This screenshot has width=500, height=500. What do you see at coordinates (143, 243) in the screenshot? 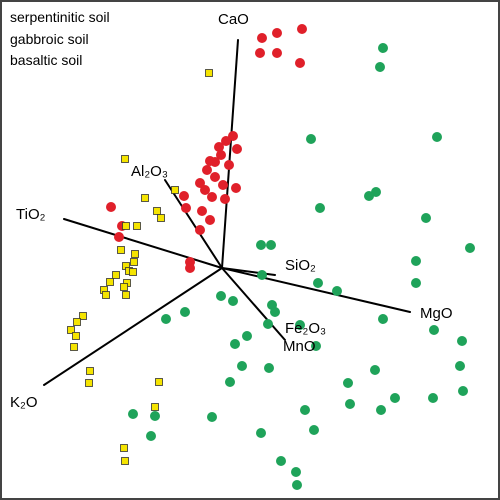
I see `vector-line-tio2` at bounding box center [143, 243].